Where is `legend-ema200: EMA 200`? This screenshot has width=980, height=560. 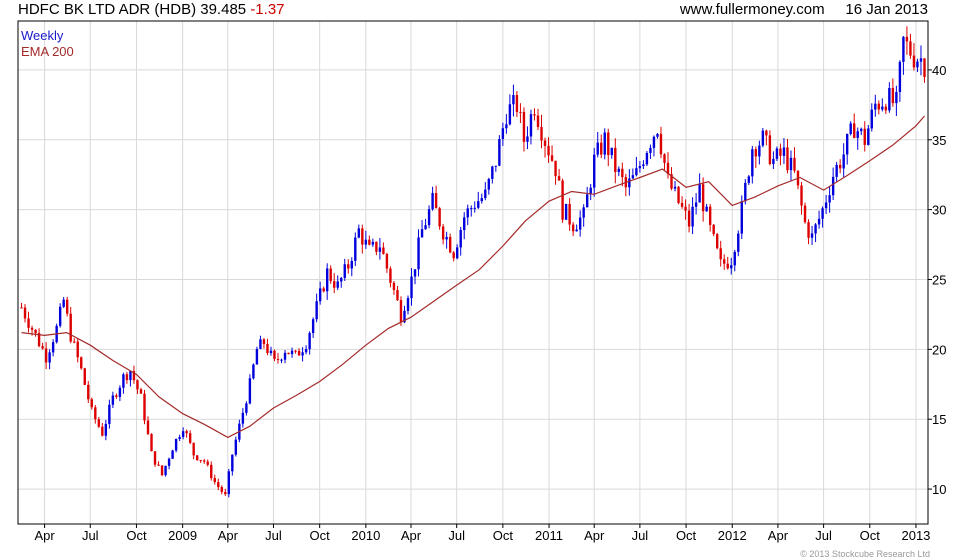 legend-ema200: EMA 200 is located at coordinates (47, 51).